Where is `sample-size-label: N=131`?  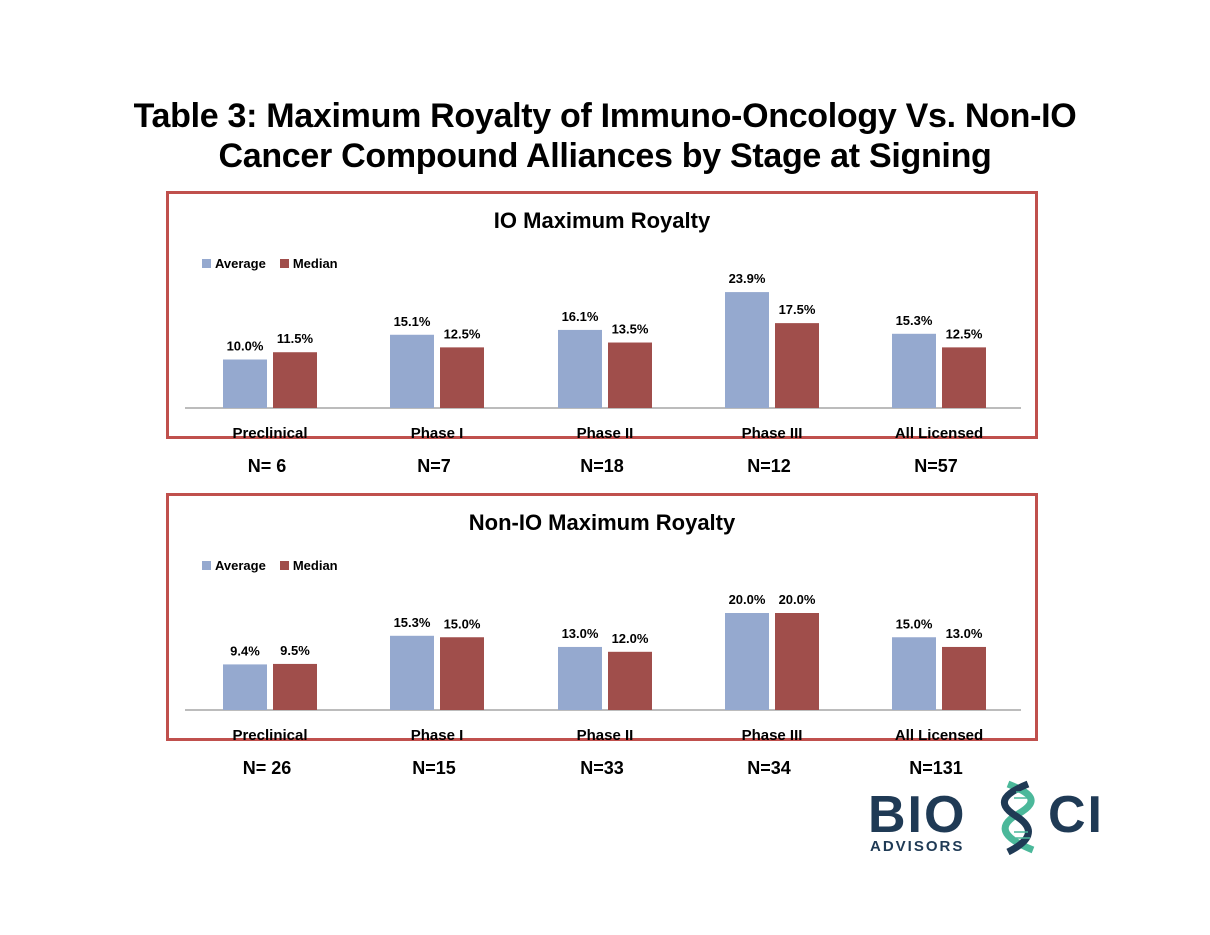
sample-size-label: N=131 is located at coordinates (936, 768).